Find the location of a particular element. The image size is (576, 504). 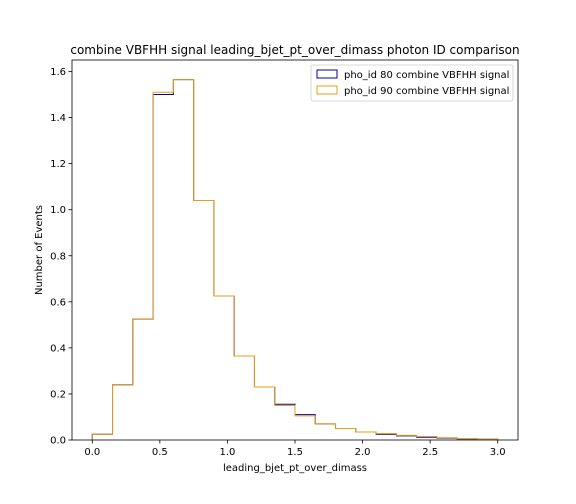

x-tick-label: 3.0 is located at coordinates (498, 452).